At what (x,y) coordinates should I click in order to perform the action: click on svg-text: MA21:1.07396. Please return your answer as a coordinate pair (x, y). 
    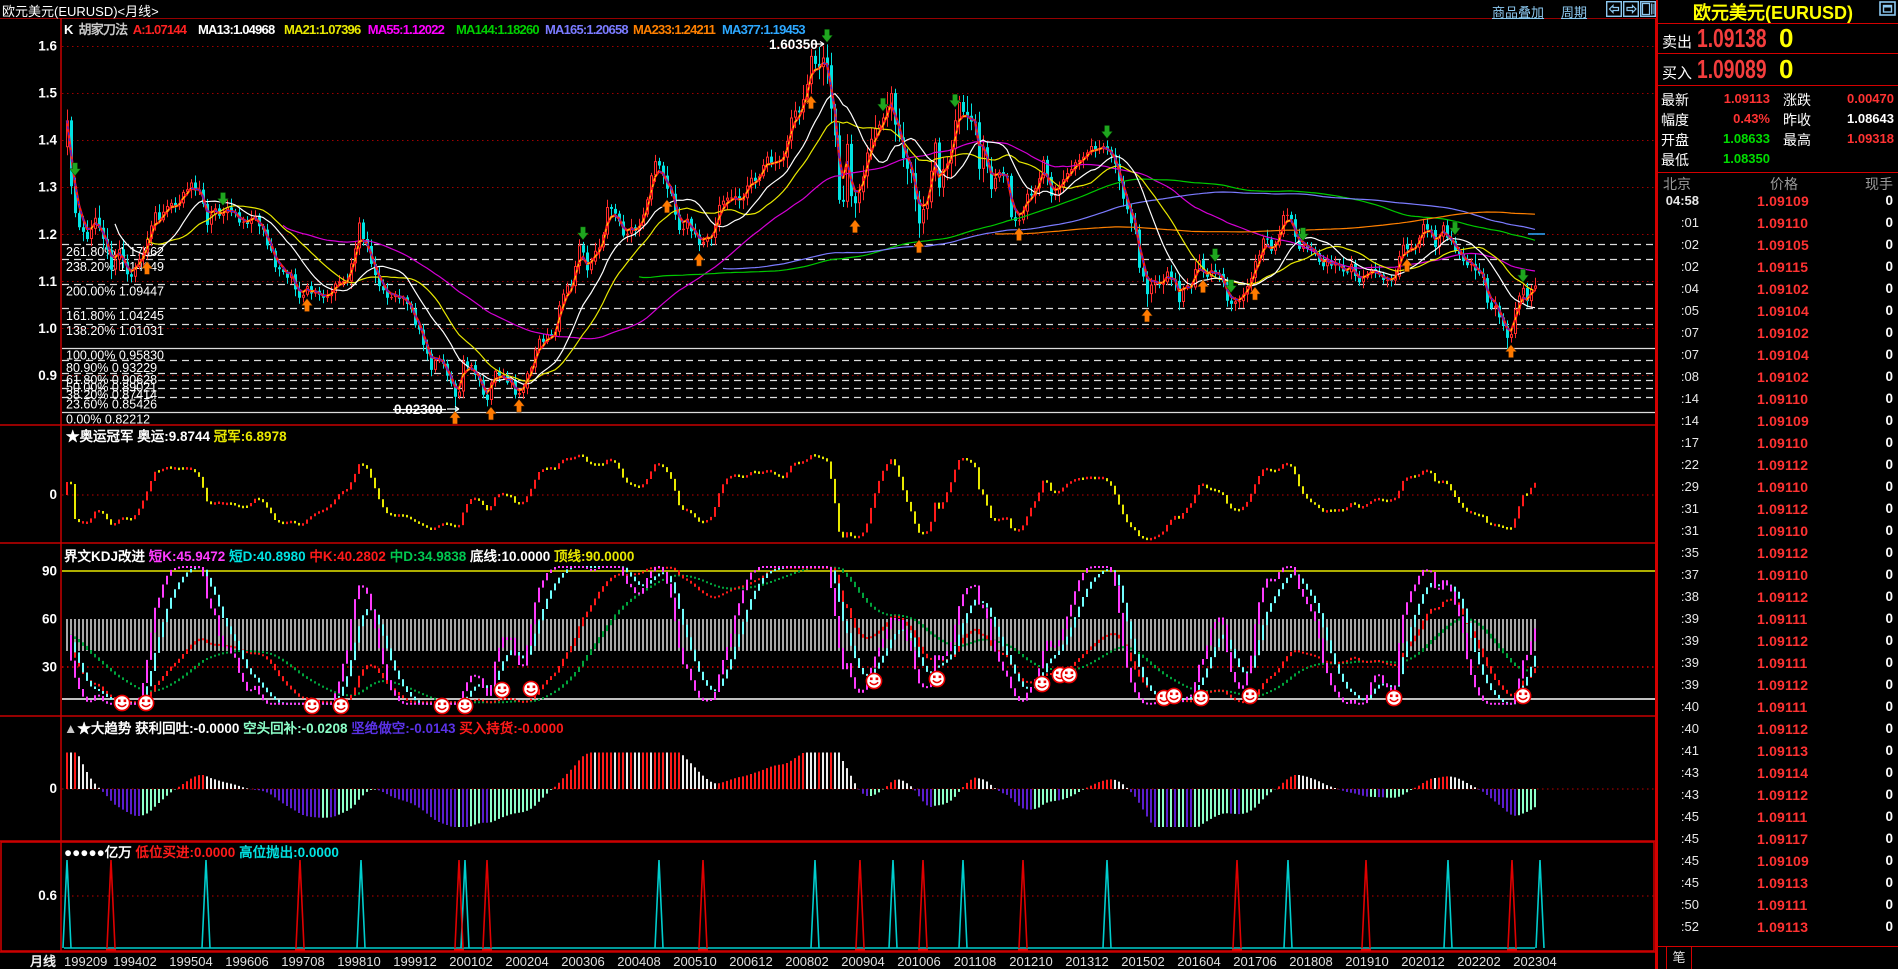
    Looking at the image, I should click on (322, 29).